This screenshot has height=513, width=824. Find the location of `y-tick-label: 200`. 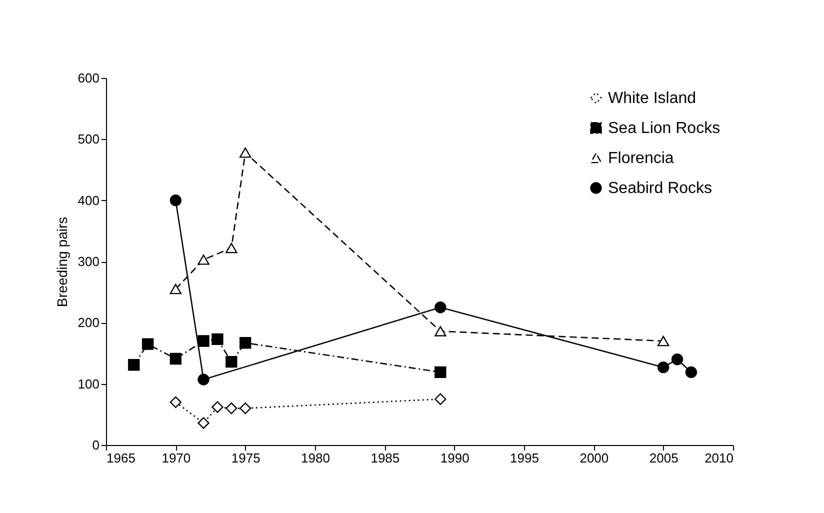

y-tick-label: 200 is located at coordinates (89, 322).